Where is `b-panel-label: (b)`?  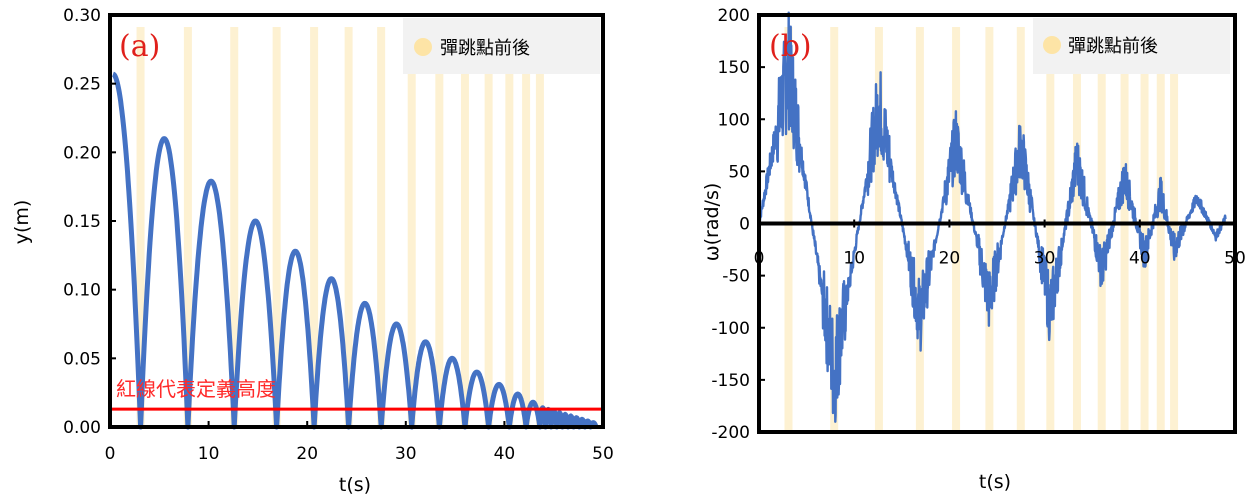 b-panel-label: (b) is located at coordinates (790, 46).